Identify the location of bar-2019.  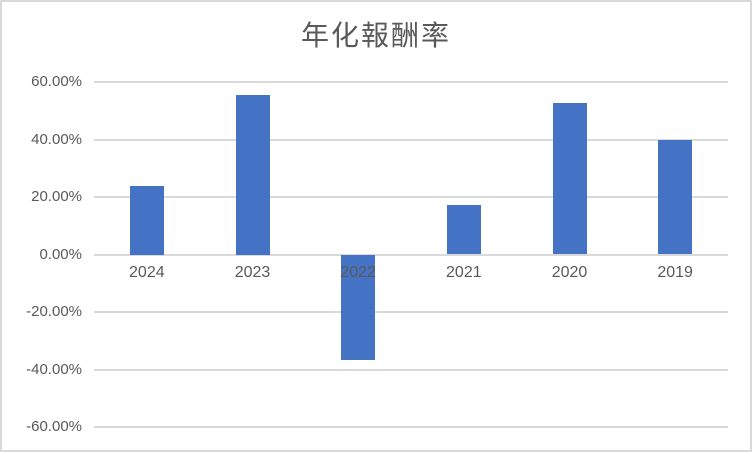
(675, 197).